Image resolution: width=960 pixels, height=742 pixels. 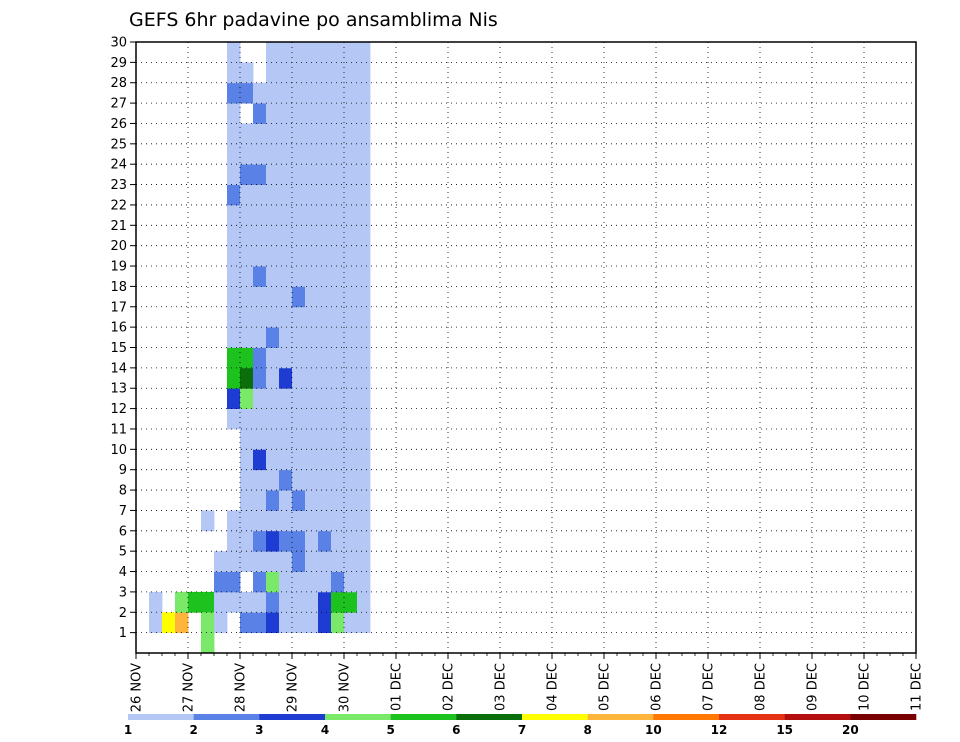 What do you see at coordinates (123, 552) in the screenshot?
I see `y-tick-label: 5` at bounding box center [123, 552].